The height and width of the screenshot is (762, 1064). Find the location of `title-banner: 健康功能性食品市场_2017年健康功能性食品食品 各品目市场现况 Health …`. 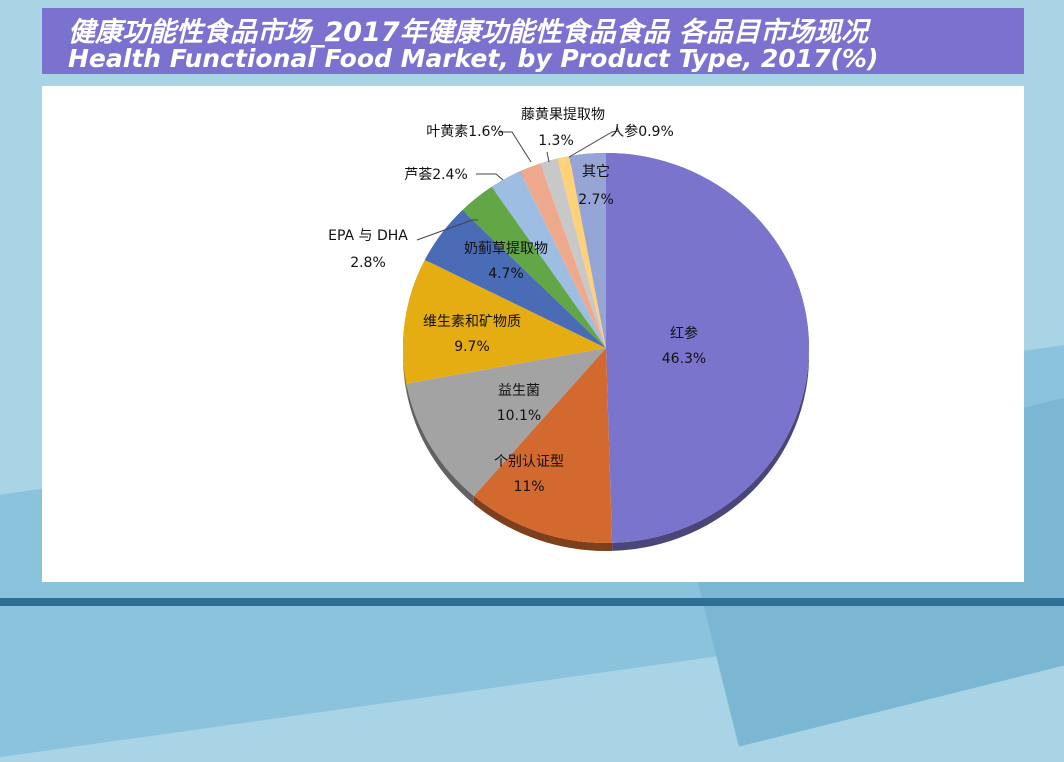

title-banner: 健康功能性食品市场_2017年健康功能性食品食品 各品目市场现况 Health … is located at coordinates (533, 41).